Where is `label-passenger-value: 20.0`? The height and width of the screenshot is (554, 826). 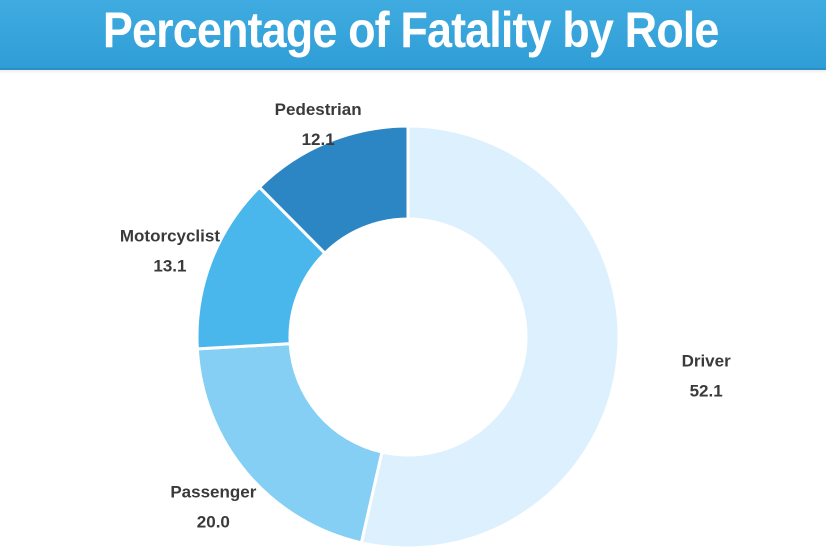
label-passenger-value: 20.0 is located at coordinates (213, 522).